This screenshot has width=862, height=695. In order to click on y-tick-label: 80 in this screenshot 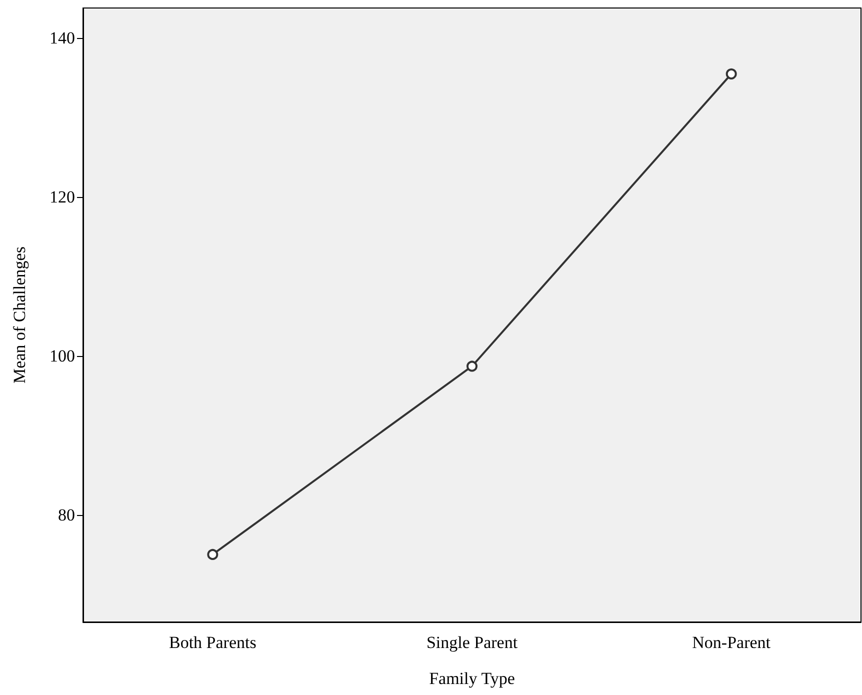, I will do `click(66, 514)`.